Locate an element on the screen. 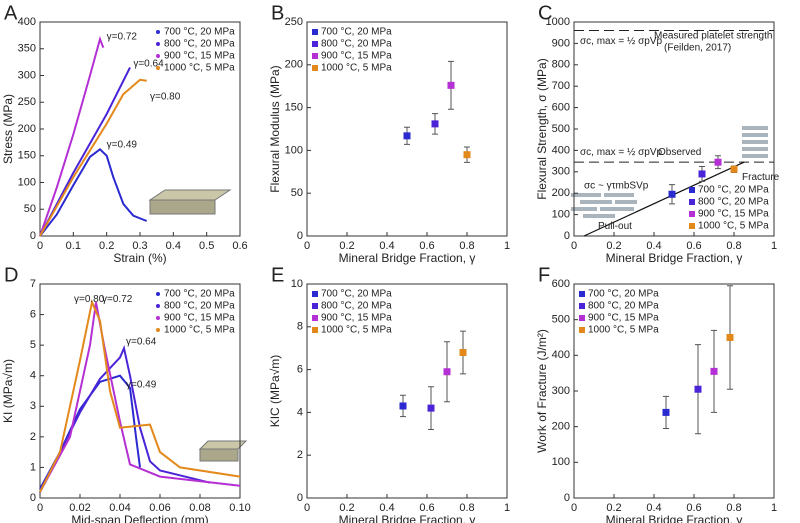 The image size is (800, 523). y-tick-label: 350 is located at coordinates (27, 49).